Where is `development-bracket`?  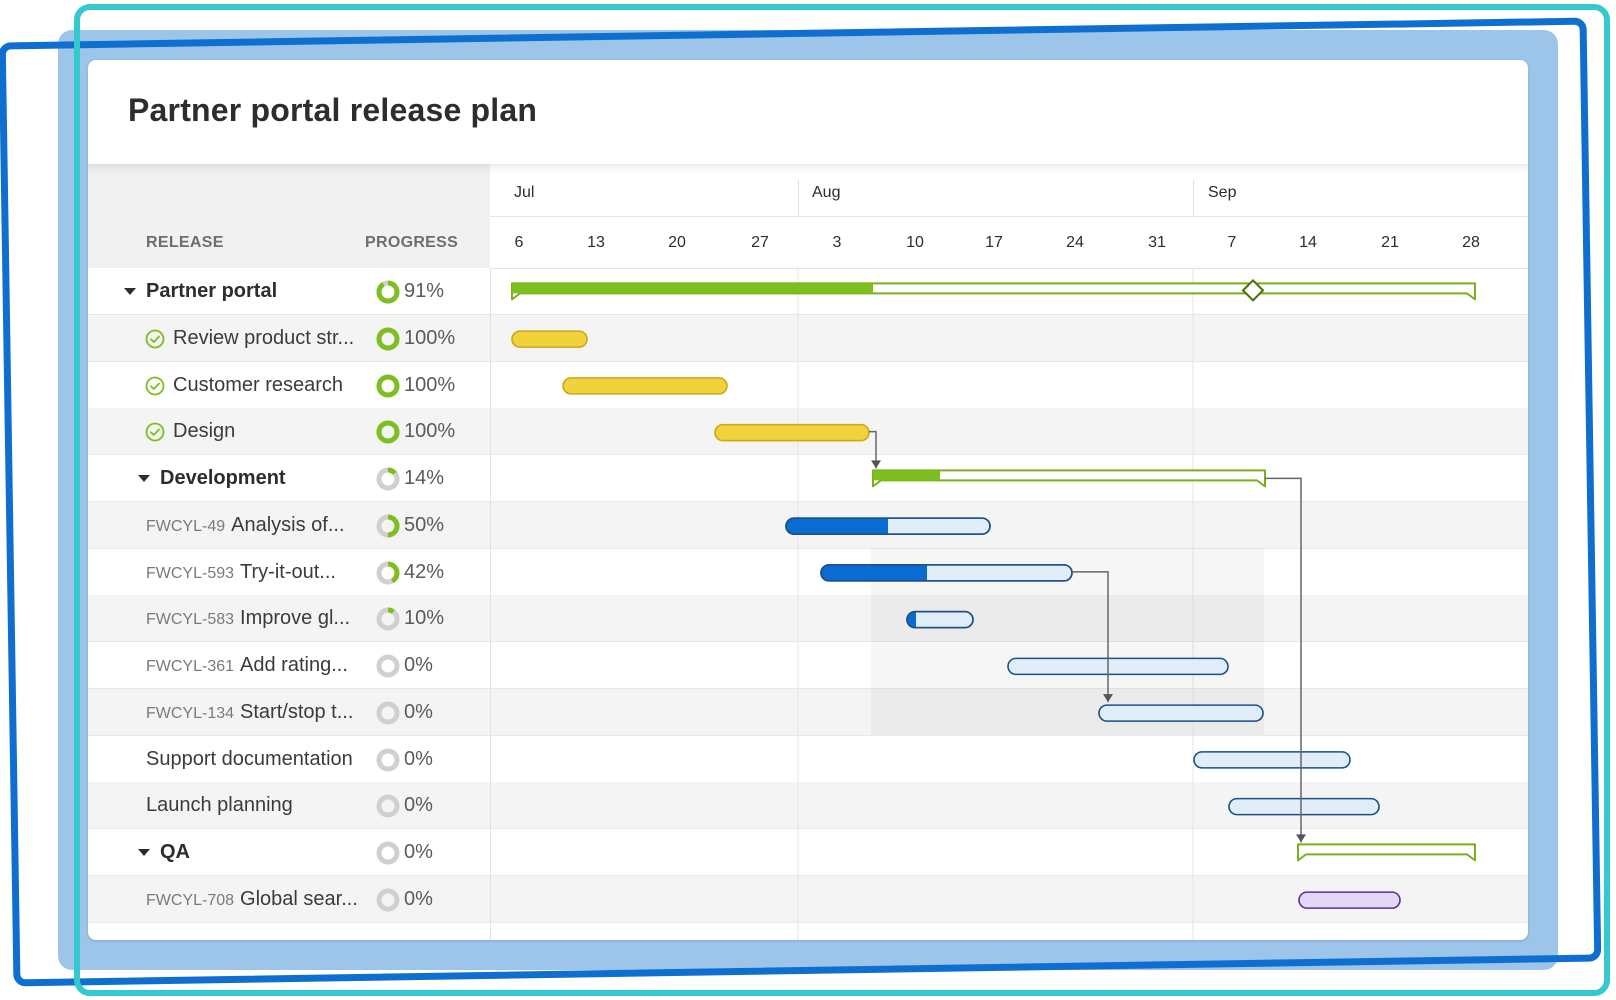 development-bracket is located at coordinates (1069, 478).